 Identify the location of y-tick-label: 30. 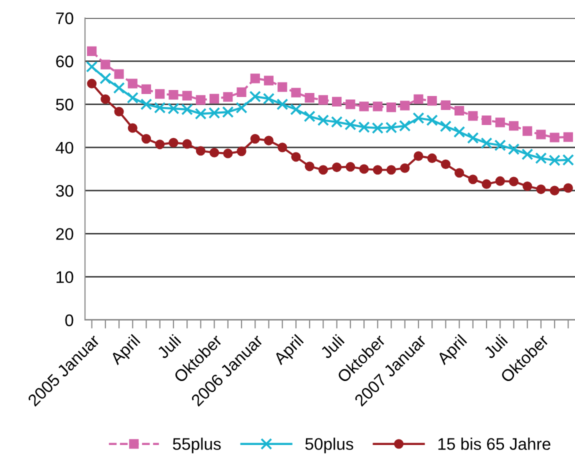
(65, 190).